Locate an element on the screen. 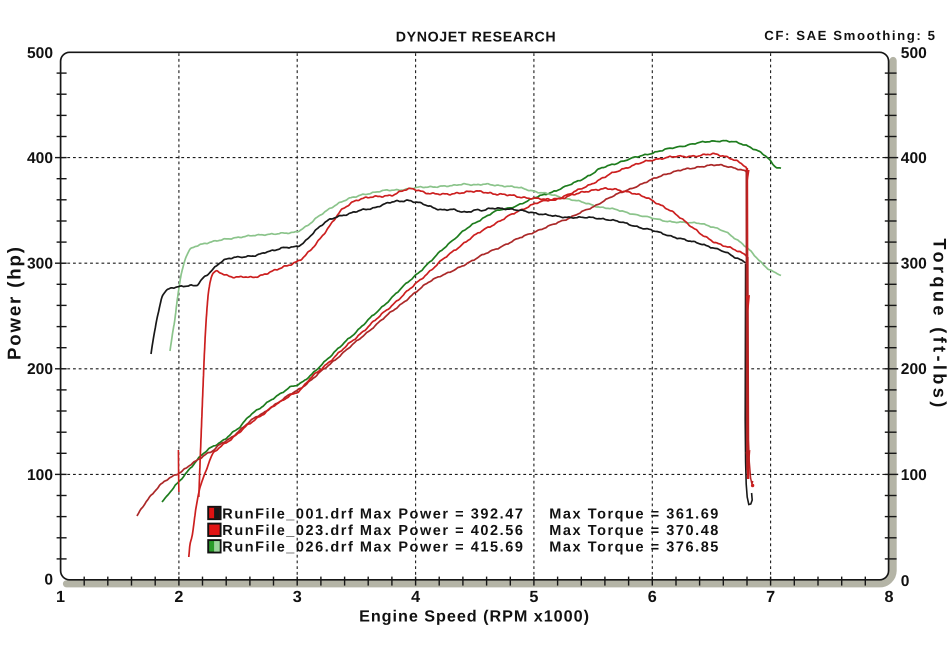  svg-text: 3 is located at coordinates (297, 597).